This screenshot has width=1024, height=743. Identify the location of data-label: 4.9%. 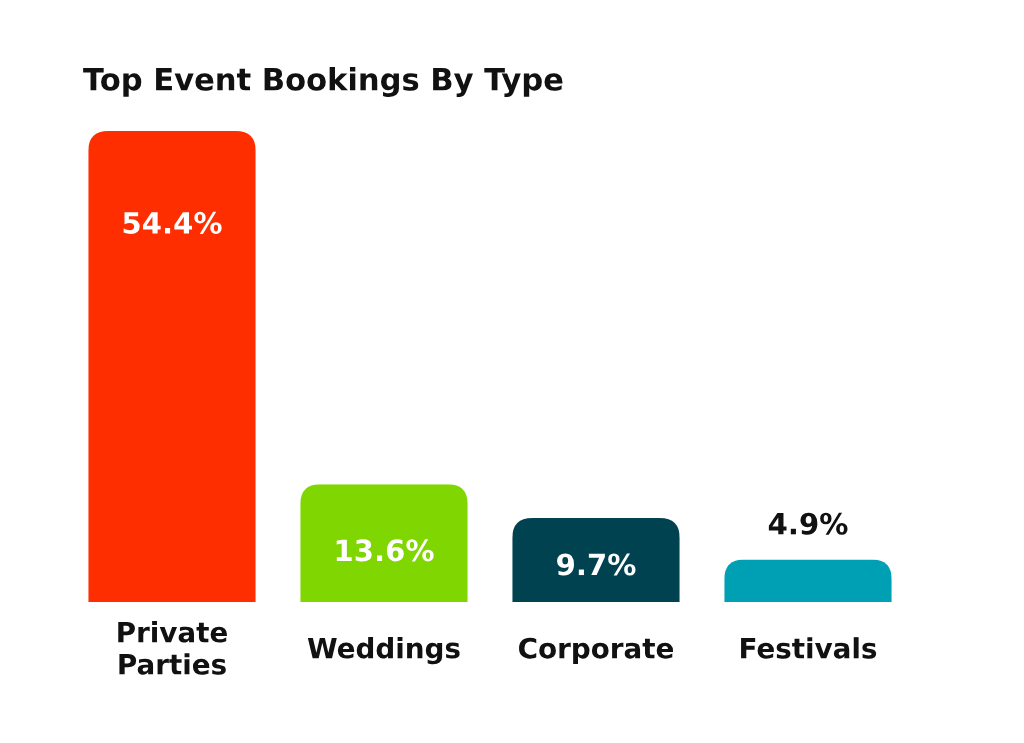
(808, 523).